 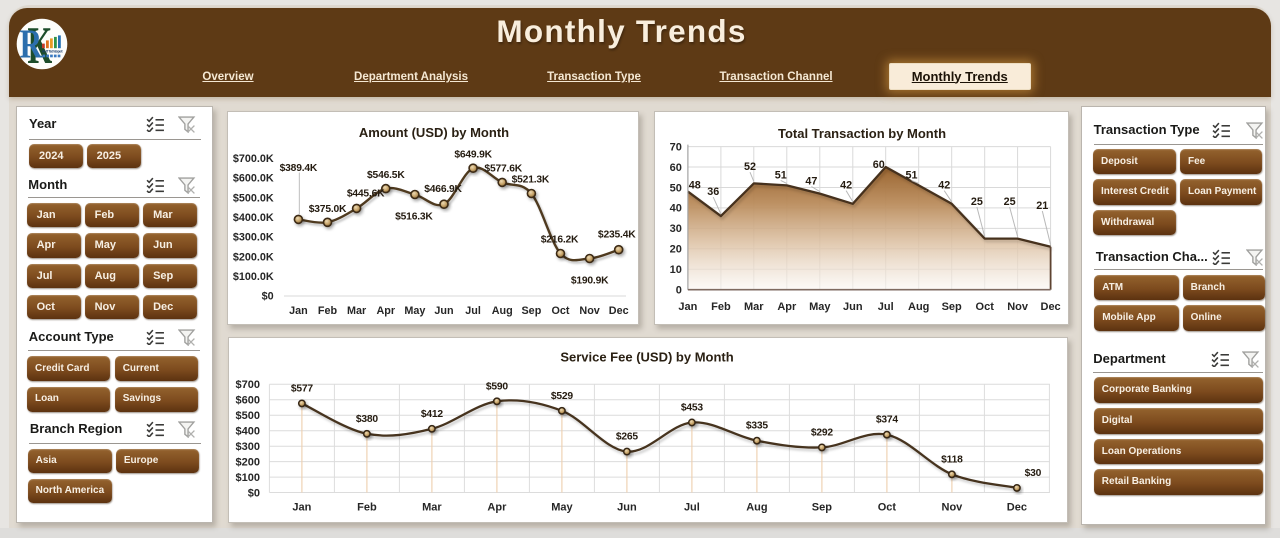 I want to click on svg-text: $235.4K, so click(x=617, y=235).